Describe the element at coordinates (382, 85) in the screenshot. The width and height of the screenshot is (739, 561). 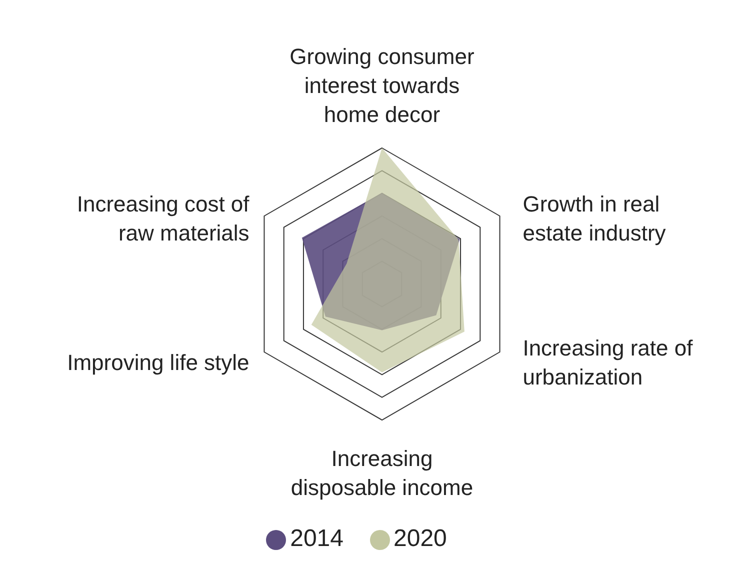
I see `spoke-label: Growing consumer interest towards home decor` at that location.